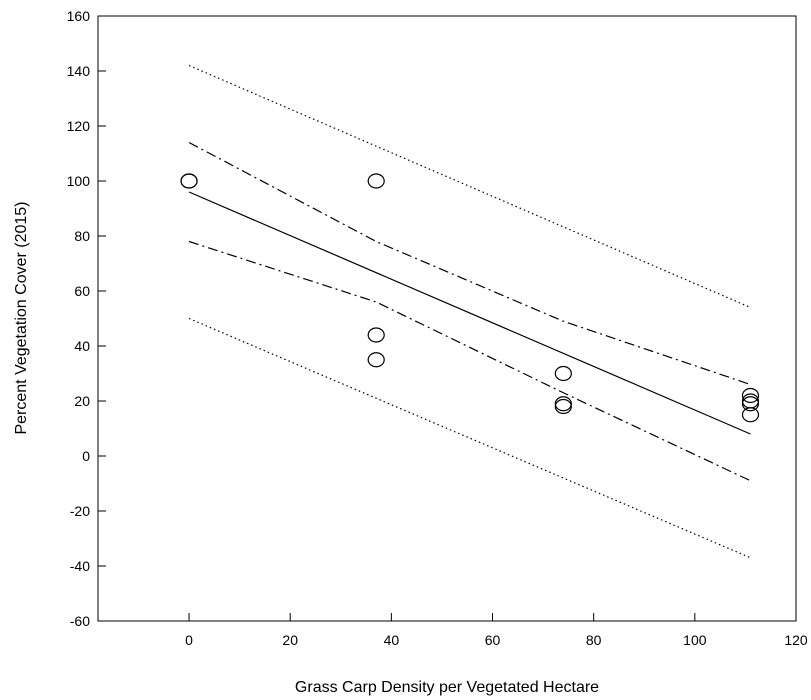 Image resolution: width=811 pixels, height=700 pixels. I want to click on y-tick-label: 80, so click(82, 236).